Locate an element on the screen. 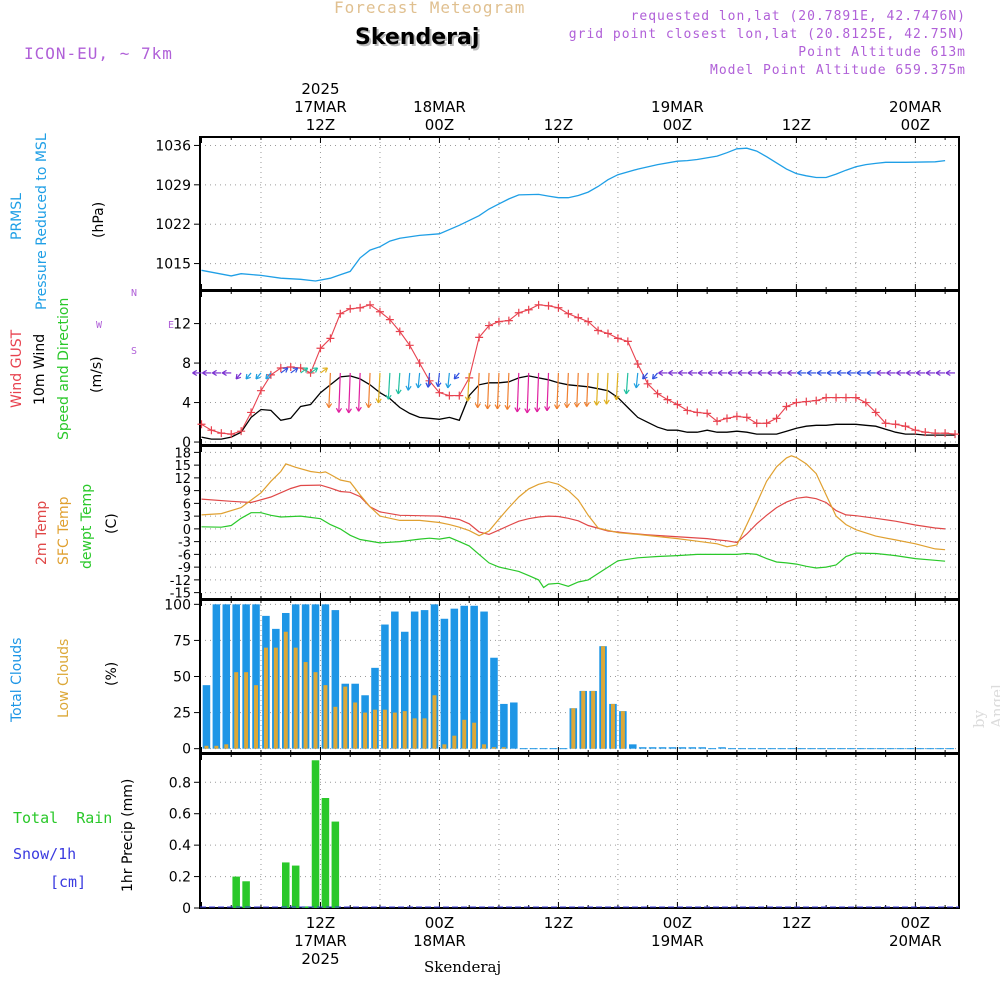 This screenshot has height=1000, width=1000. gust-markers is located at coordinates (578, 369).